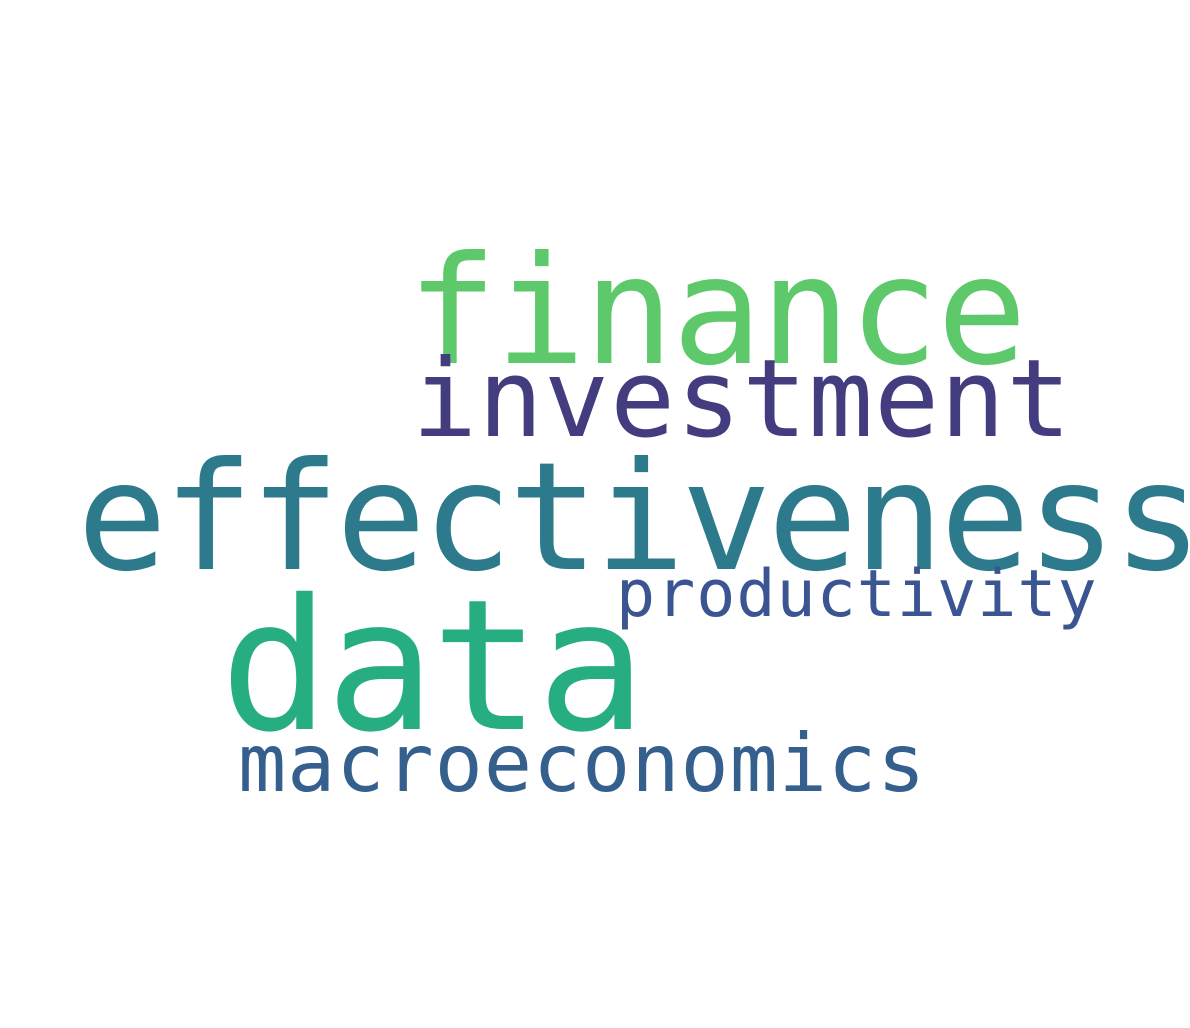 This screenshot has height=1028, width=1190. What do you see at coordinates (857, 594) in the screenshot?
I see `word-productivity: productivity` at bounding box center [857, 594].